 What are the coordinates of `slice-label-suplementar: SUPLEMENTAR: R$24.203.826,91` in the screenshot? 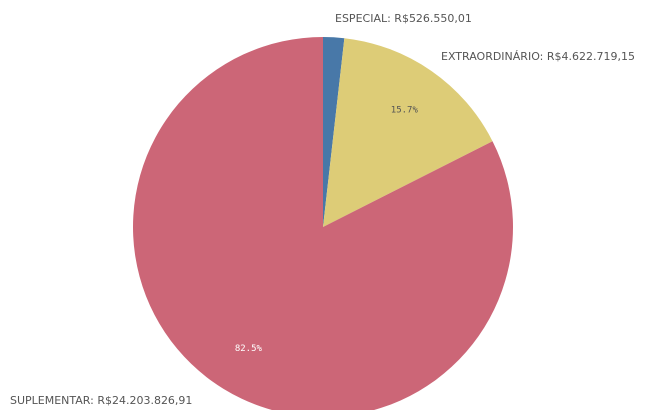 It's located at (101, 400).